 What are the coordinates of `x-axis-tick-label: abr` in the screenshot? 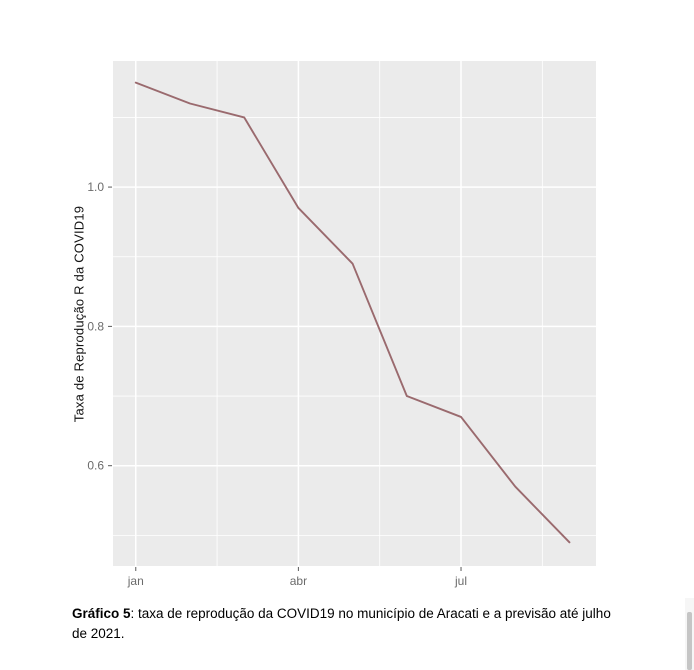 It's located at (298, 581).